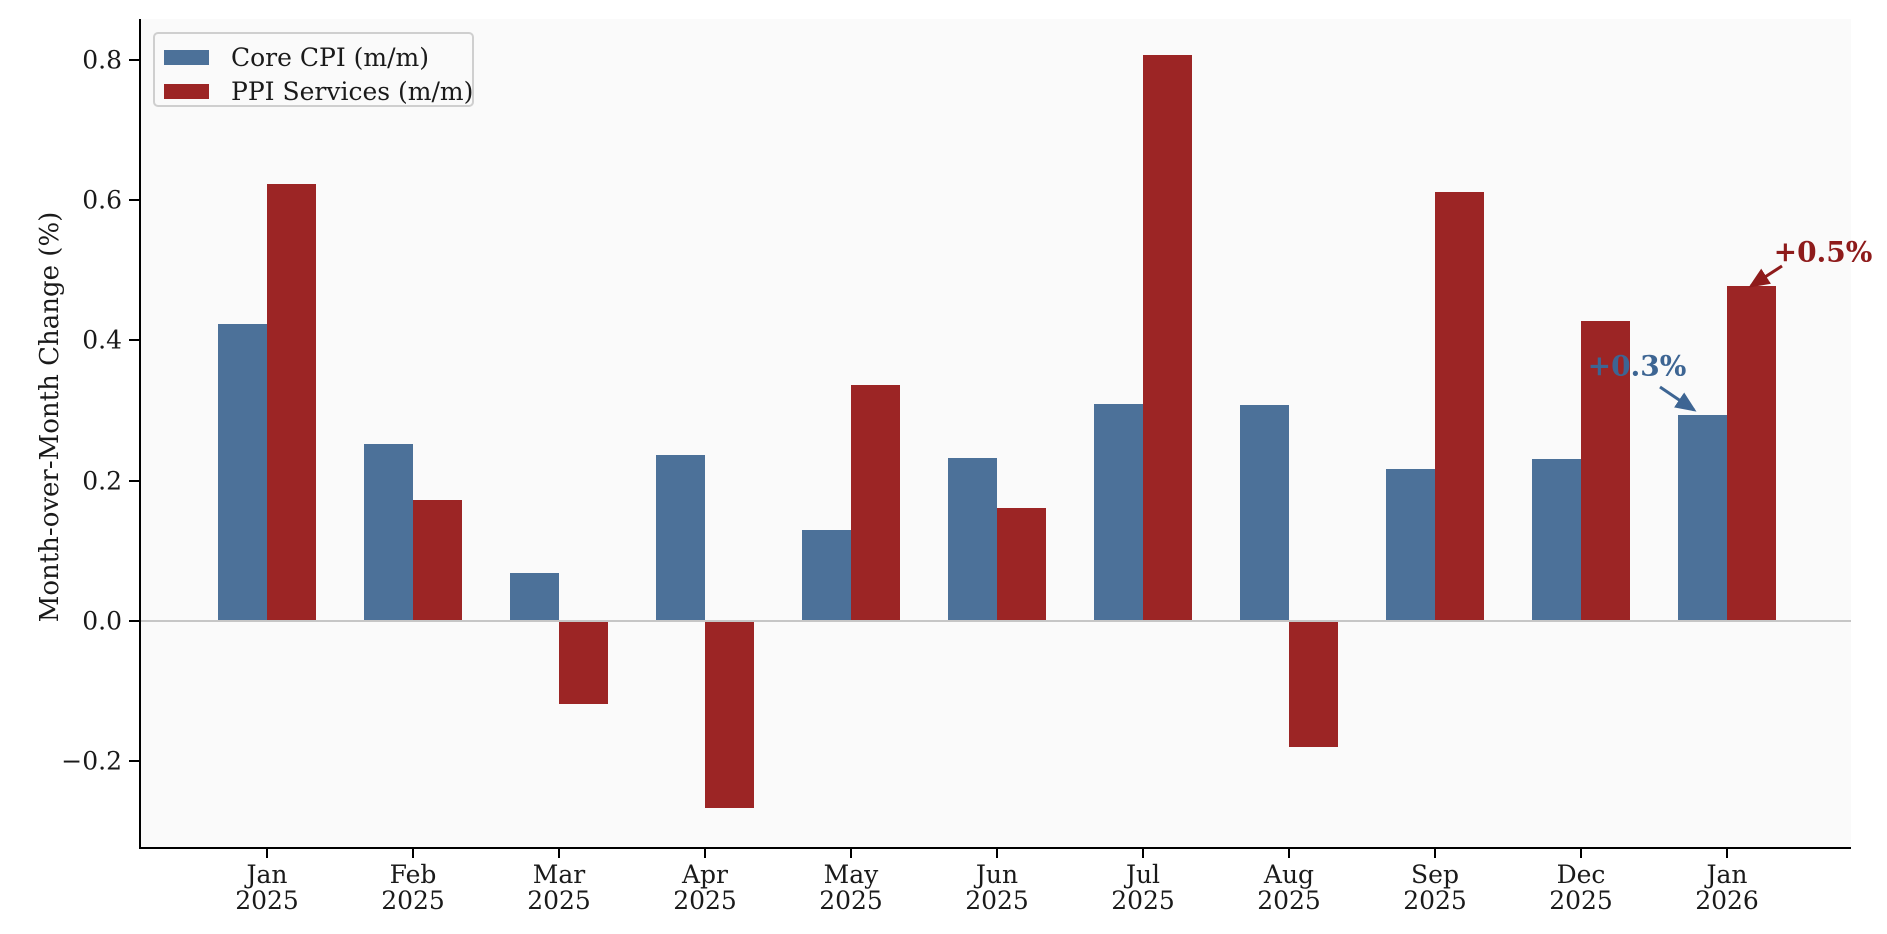  What do you see at coordinates (186, 57) in the screenshot?
I see `legend-swatch-core-cpi` at bounding box center [186, 57].